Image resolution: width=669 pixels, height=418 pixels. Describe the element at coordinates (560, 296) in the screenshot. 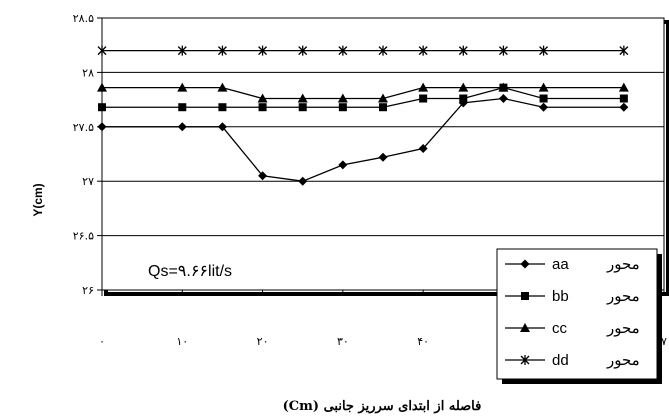

I see `legend-code-bb: bb` at that location.